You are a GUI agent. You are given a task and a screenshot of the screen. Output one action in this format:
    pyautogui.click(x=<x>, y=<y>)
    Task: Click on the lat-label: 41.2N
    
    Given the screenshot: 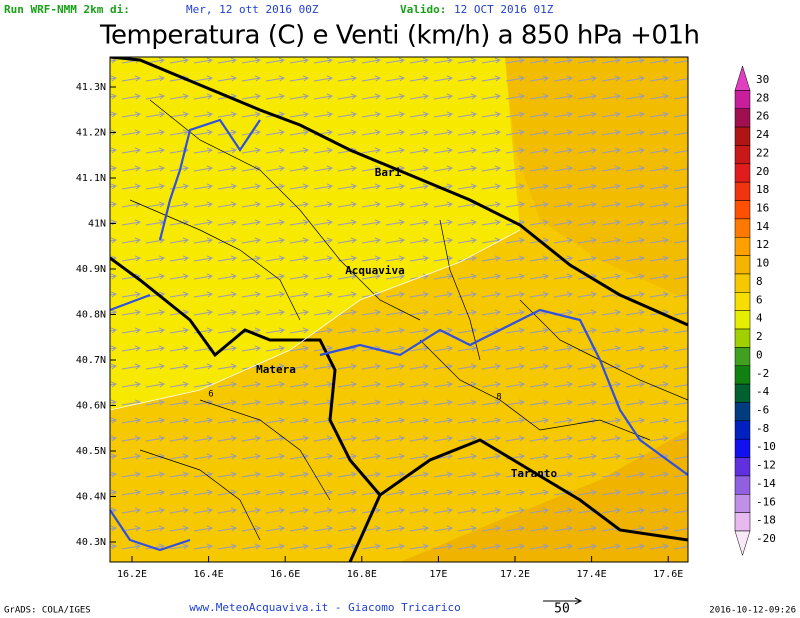 What is the action you would take?
    pyautogui.click(x=91, y=133)
    